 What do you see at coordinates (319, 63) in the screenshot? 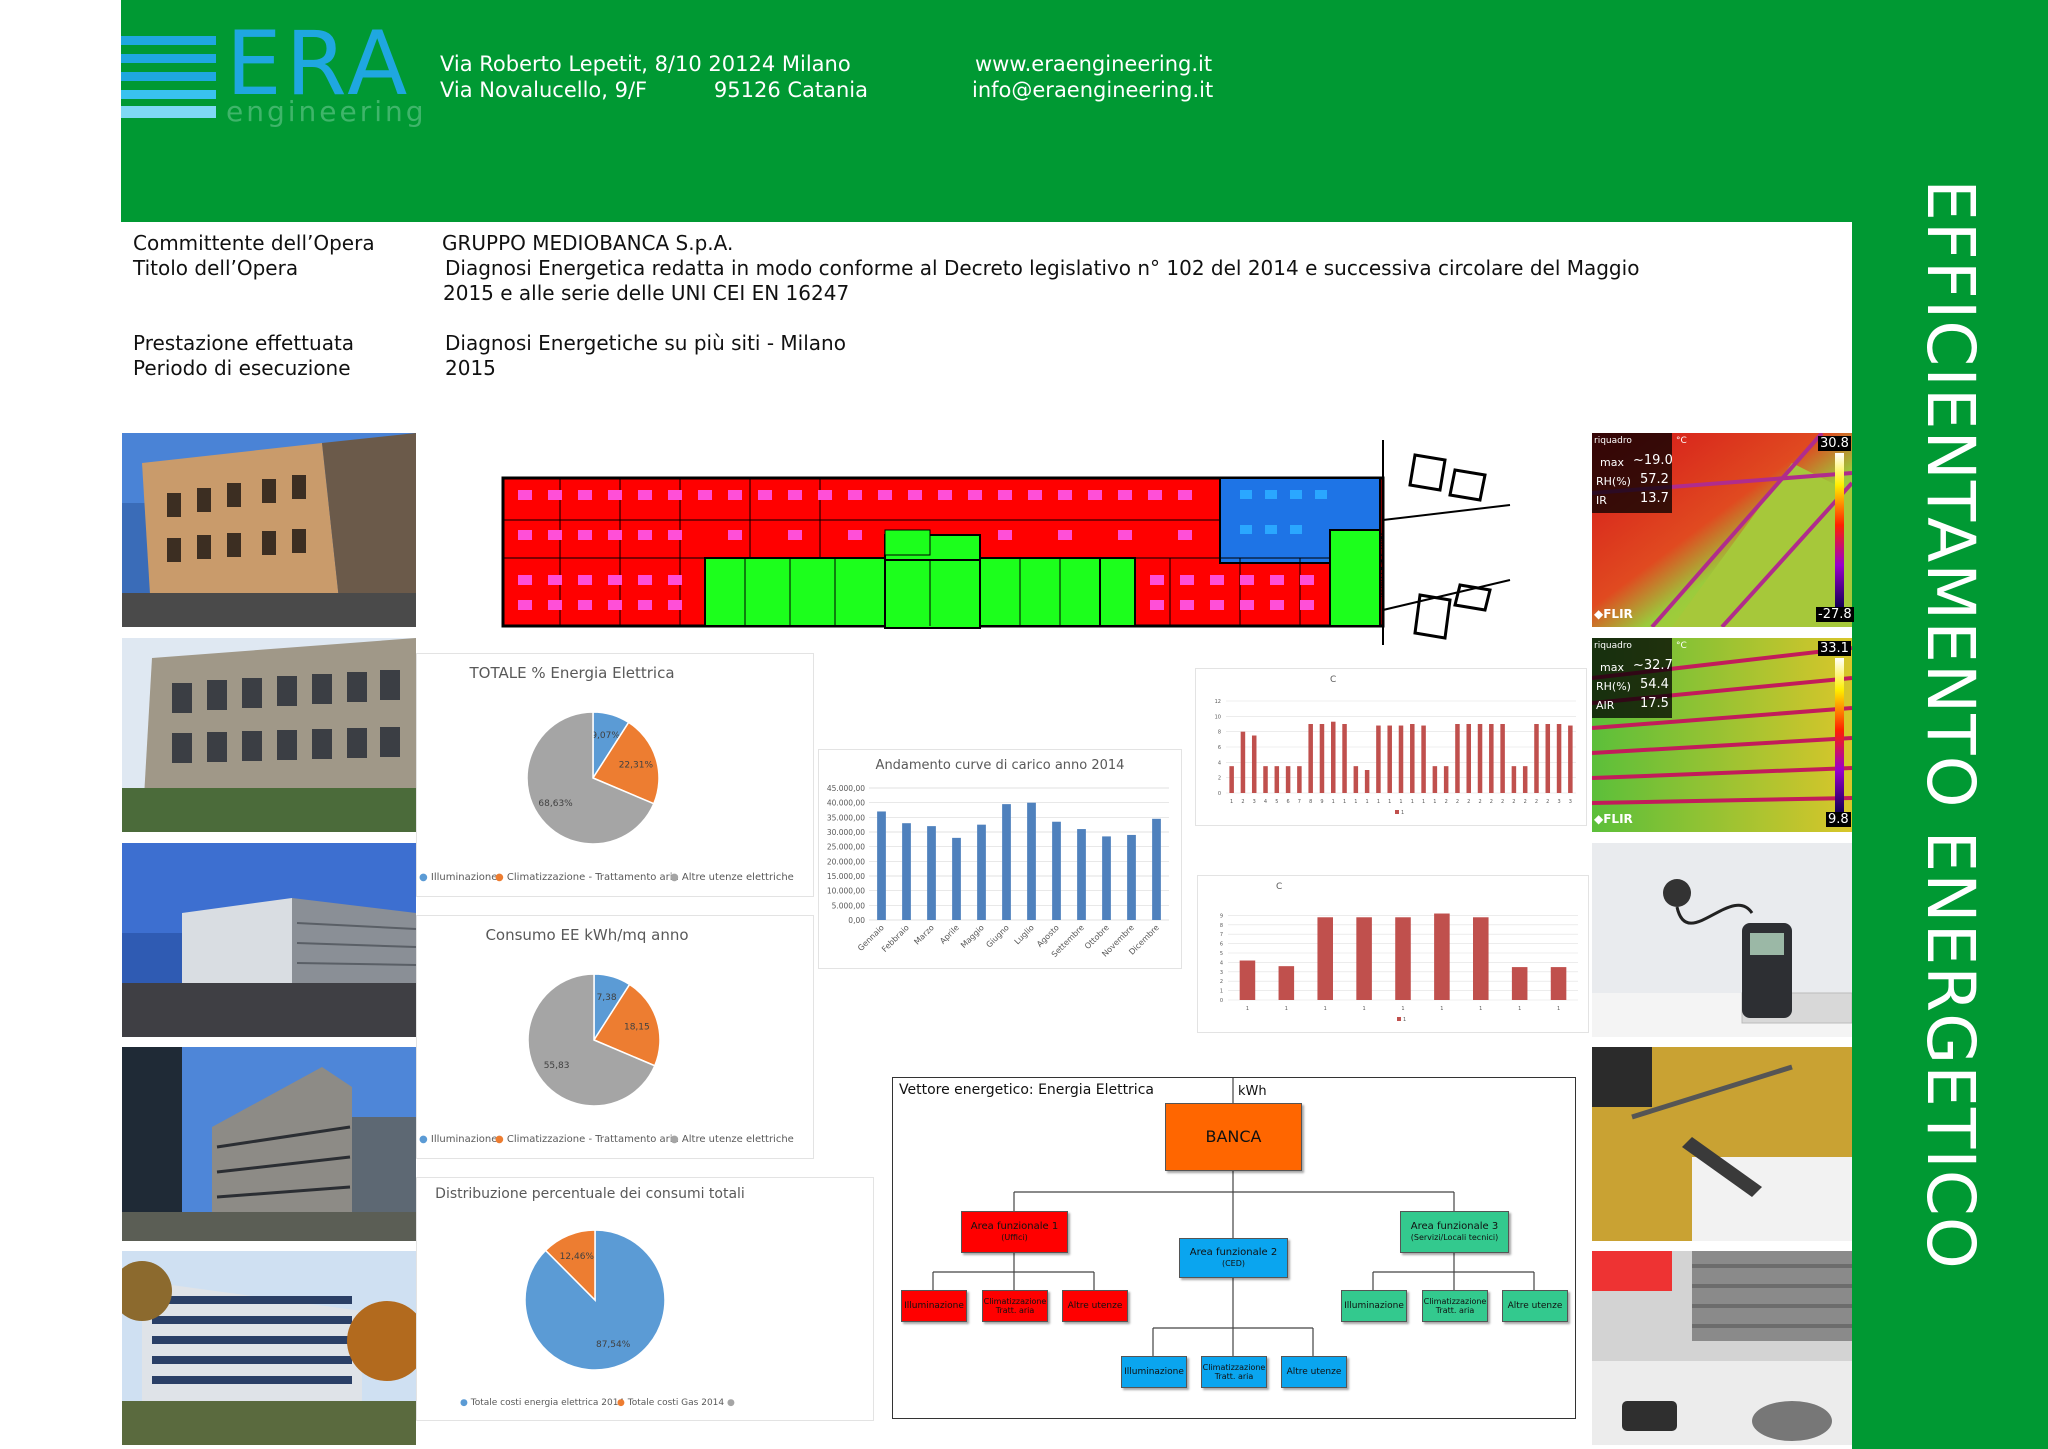
I see `logo-text: ERA` at bounding box center [319, 63].